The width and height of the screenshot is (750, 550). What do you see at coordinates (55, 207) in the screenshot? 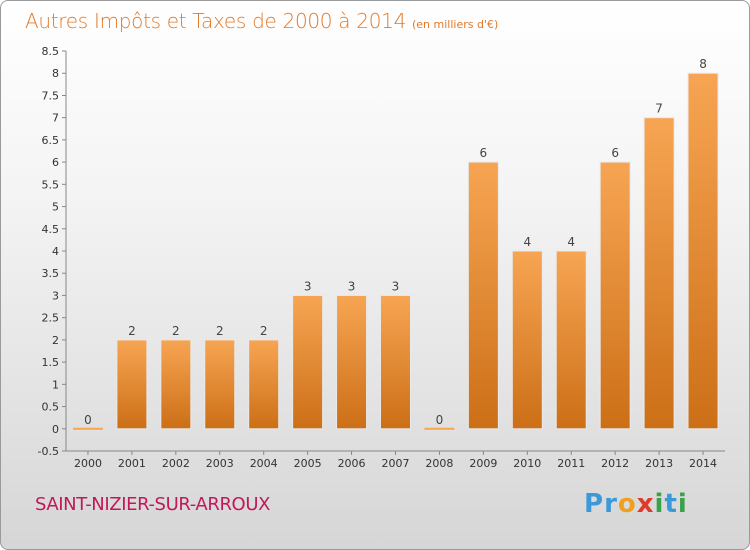
I see `y-tick-label: 5` at bounding box center [55, 207].